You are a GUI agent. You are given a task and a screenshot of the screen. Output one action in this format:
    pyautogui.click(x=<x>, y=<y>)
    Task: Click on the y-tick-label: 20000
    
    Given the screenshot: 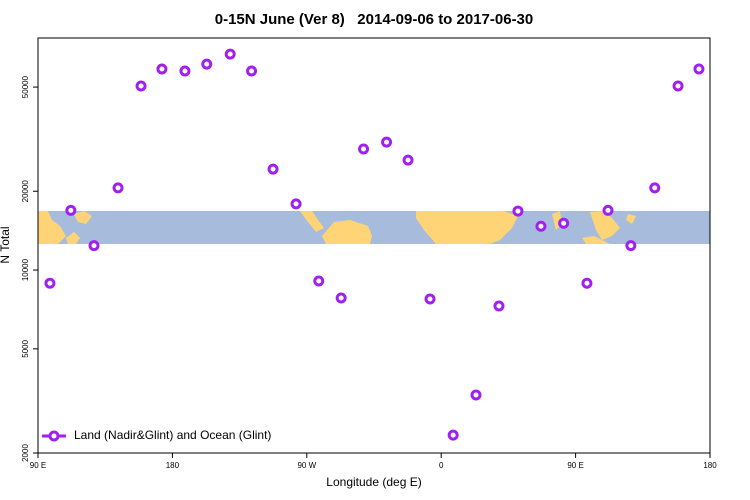 What is the action you would take?
    pyautogui.click(x=25, y=191)
    